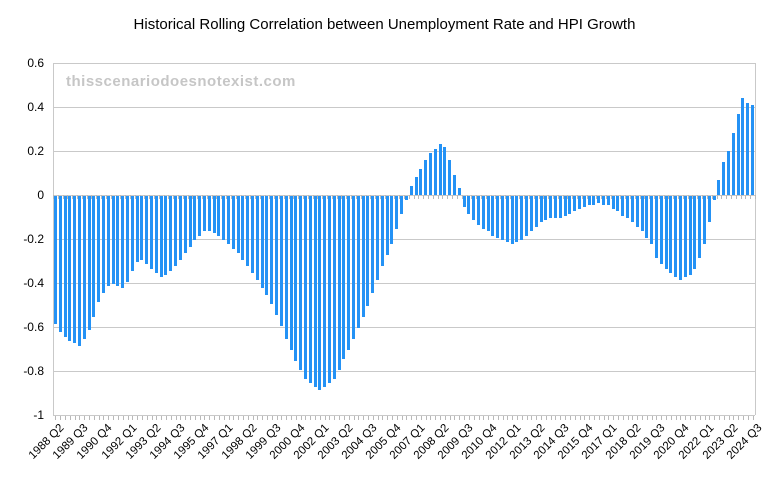  I want to click on y-axis-tick-label: -1, so click(38, 415).